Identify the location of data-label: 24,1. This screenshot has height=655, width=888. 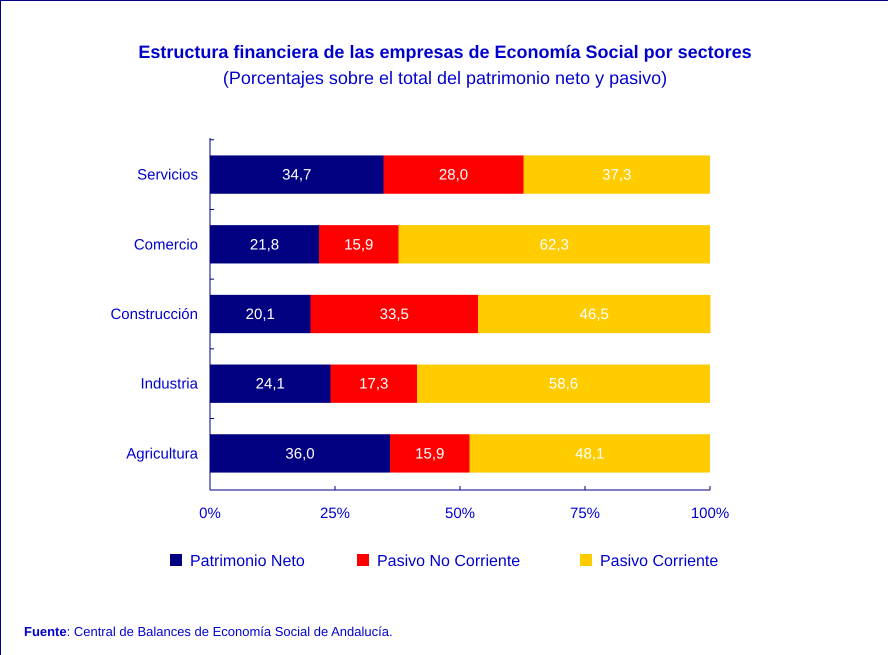
(270, 384).